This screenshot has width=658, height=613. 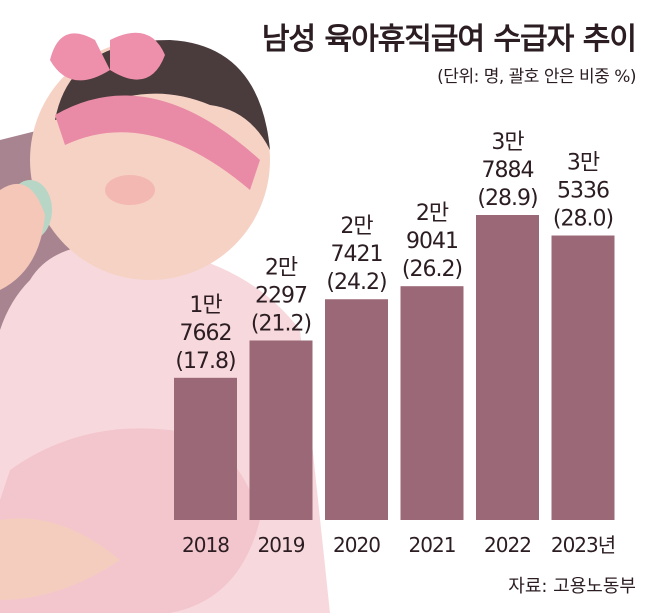 What do you see at coordinates (572, 586) in the screenshot?
I see `source-note: 자료: 고용노동부` at bounding box center [572, 586].